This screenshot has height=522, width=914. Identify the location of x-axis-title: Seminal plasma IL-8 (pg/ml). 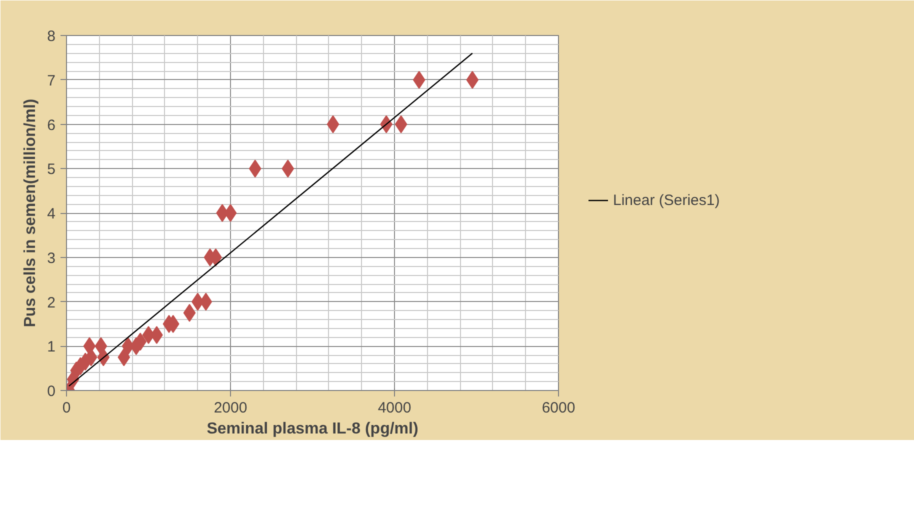
(312, 429).